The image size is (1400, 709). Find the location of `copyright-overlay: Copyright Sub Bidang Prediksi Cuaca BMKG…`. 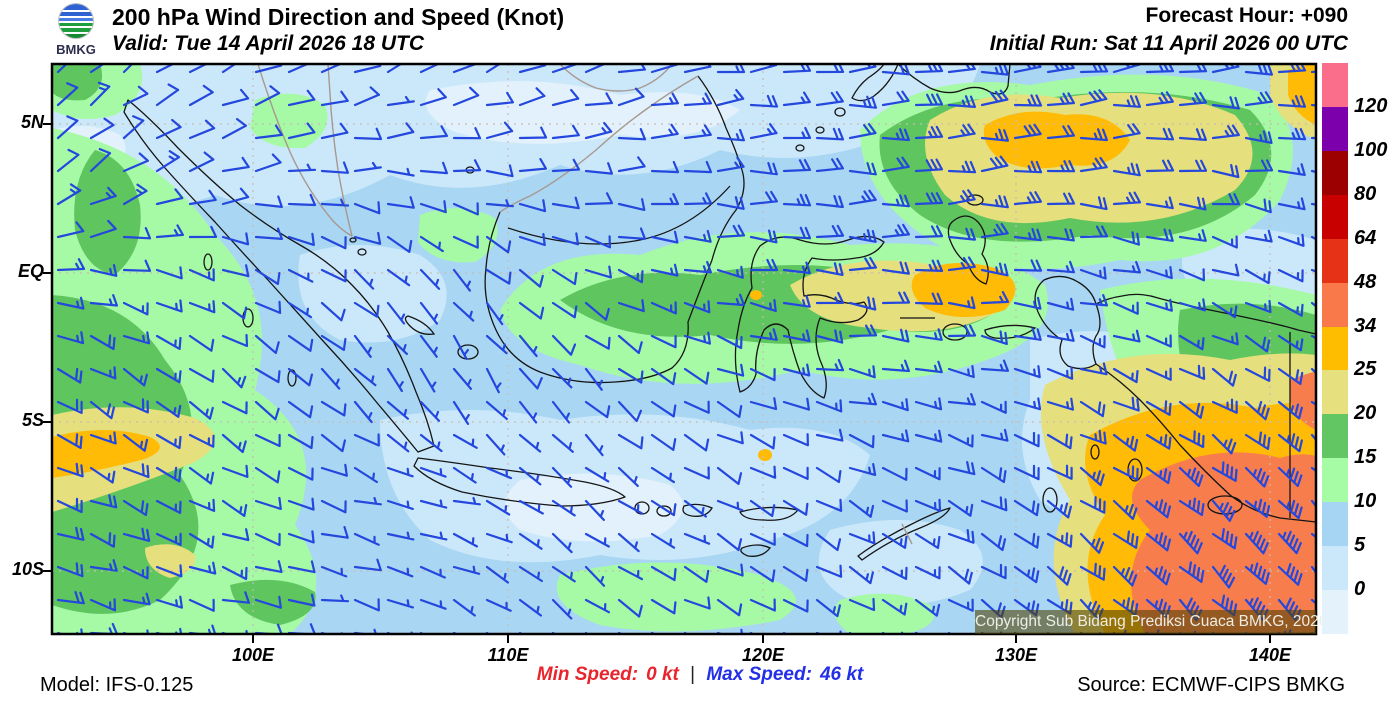

copyright-overlay: Copyright Sub Bidang Prediksi Cuaca BMKG… is located at coordinates (1151, 622).